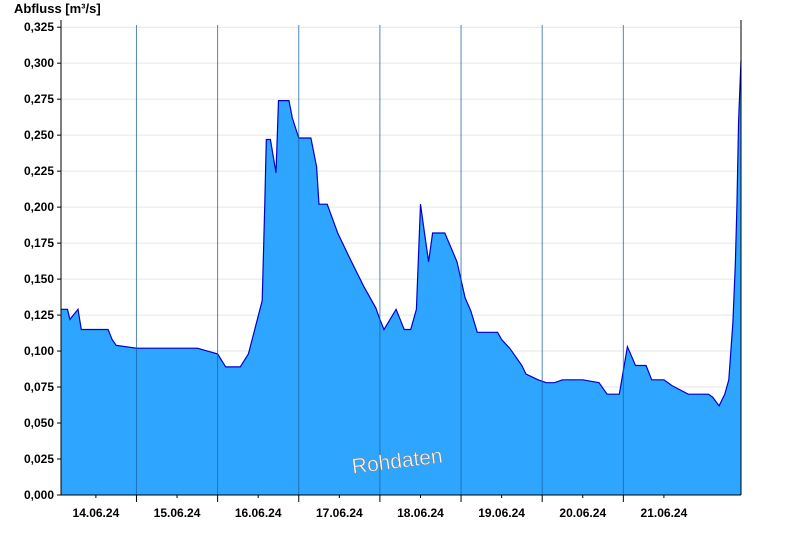  I want to click on y-tick-label-11: 0,275, so click(39, 99).